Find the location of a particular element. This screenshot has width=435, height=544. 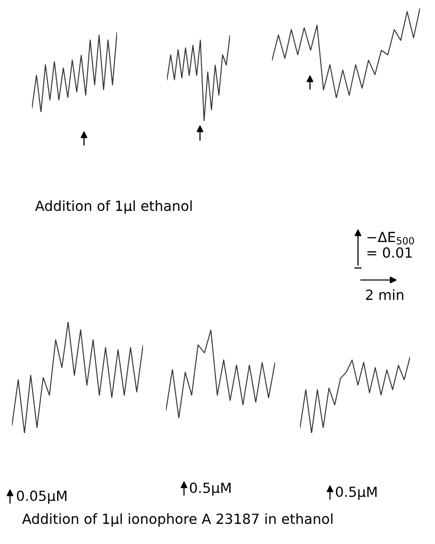

text: Addition of 1µl ionophore A 23187 in ethanol is located at coordinates (177, 520).